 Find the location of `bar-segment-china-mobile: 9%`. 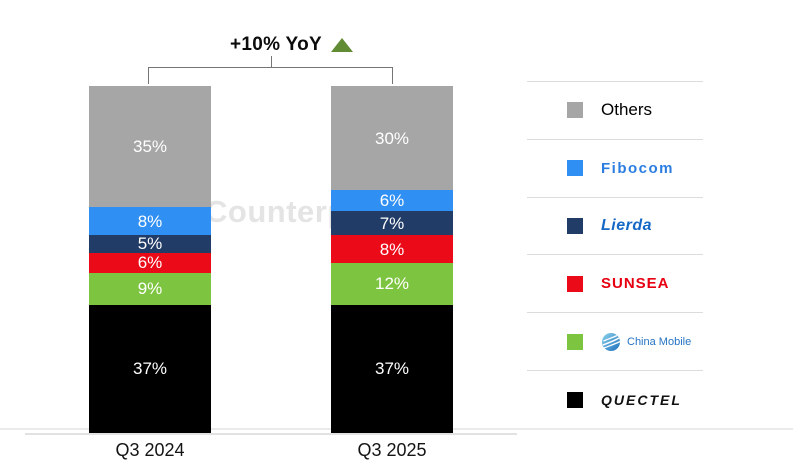

bar-segment-china-mobile: 9% is located at coordinates (150, 289).